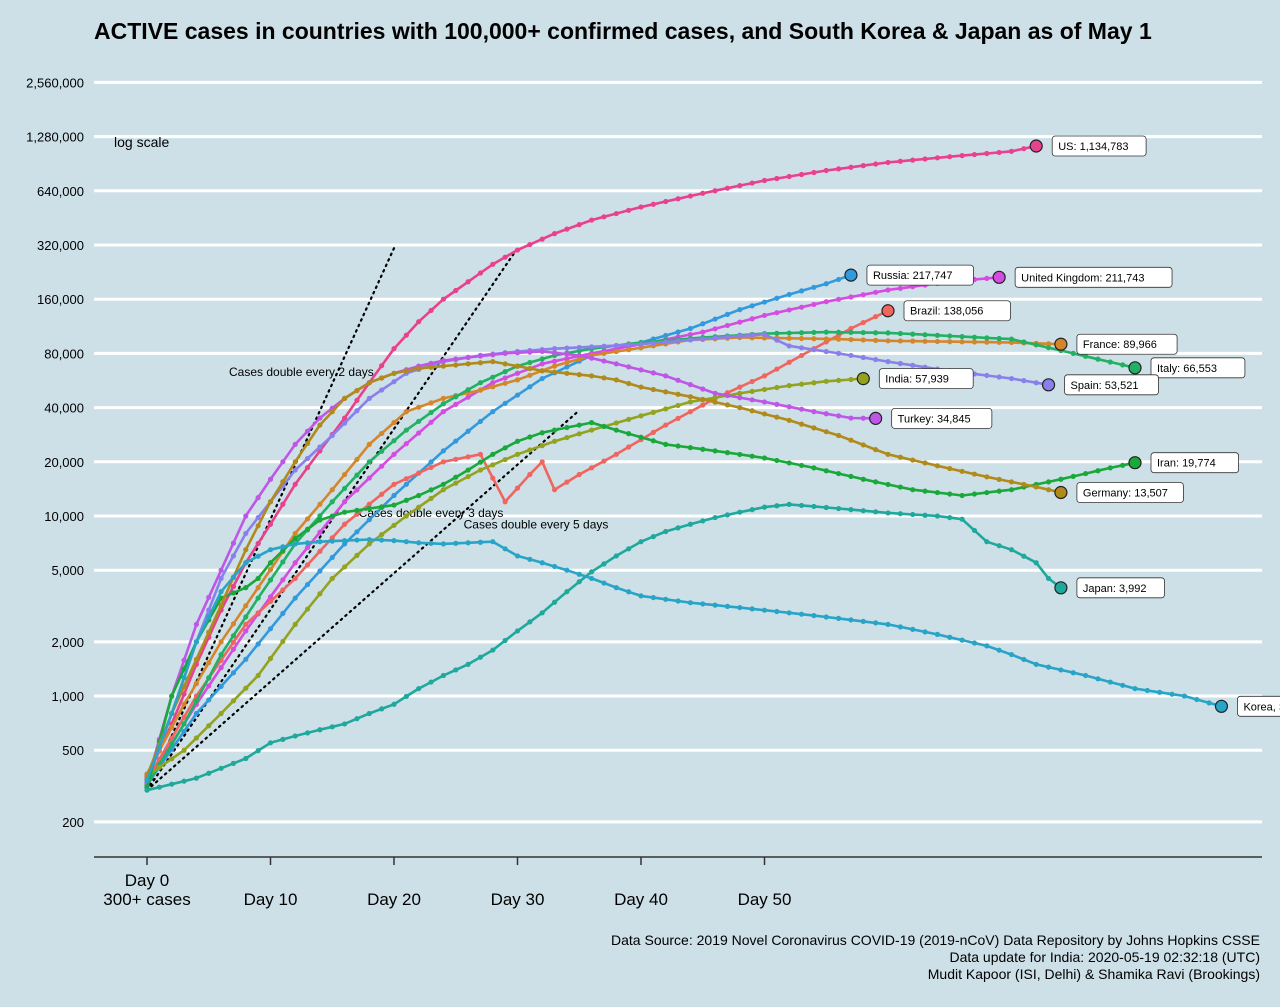  What do you see at coordinates (536, 525) in the screenshot?
I see `reference-line-label: Cases double every 5 days` at bounding box center [536, 525].